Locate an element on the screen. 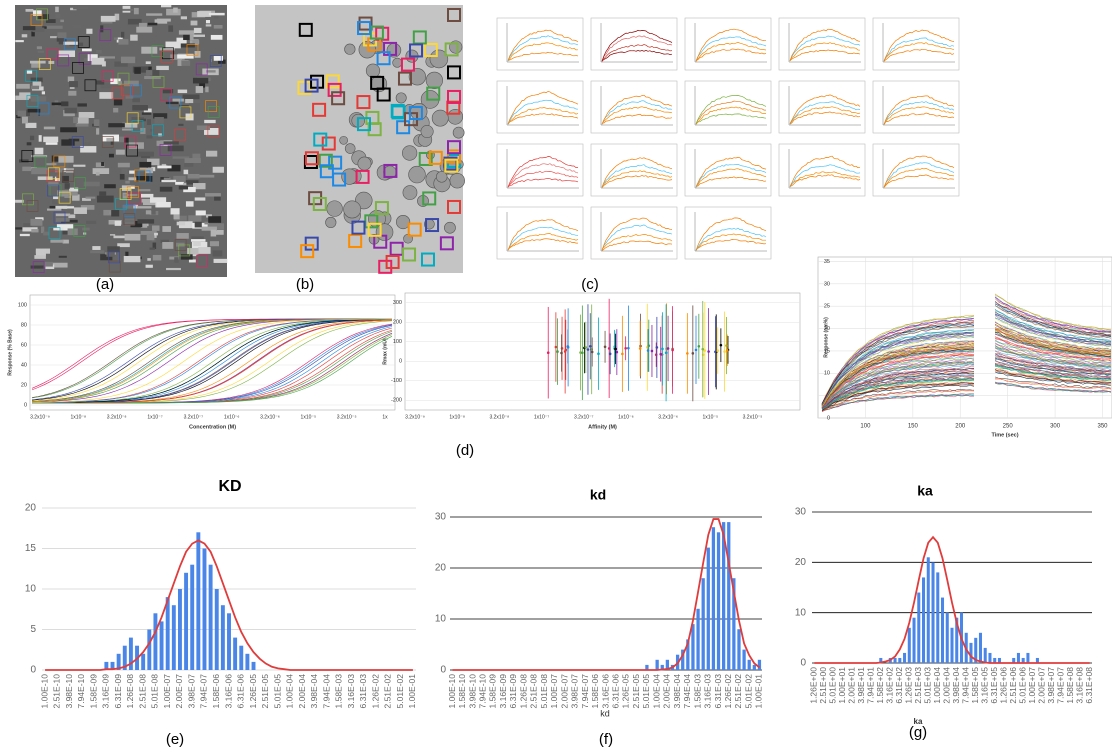 The width and height of the screenshot is (1112, 747). x-tick-label: 1.00E-01 is located at coordinates (759, 691).